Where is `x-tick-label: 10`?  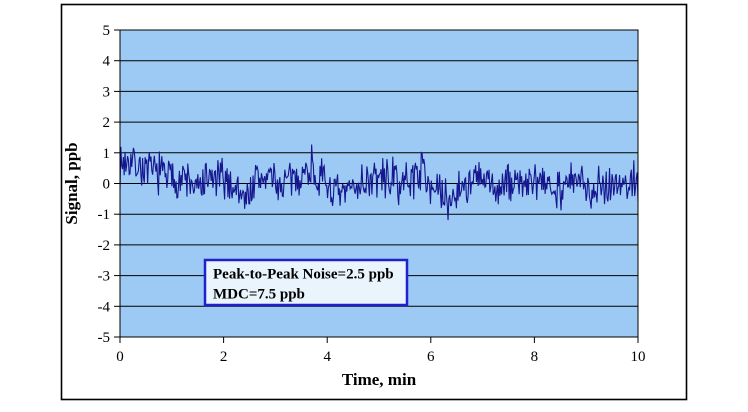 x-tick-label: 10 is located at coordinates (638, 357).